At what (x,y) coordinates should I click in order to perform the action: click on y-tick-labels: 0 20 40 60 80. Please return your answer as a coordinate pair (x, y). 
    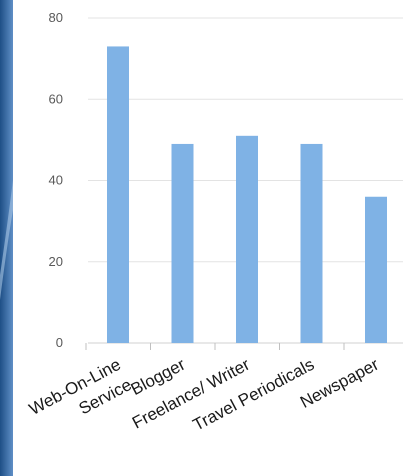
    Looking at the image, I should click on (56, 180).